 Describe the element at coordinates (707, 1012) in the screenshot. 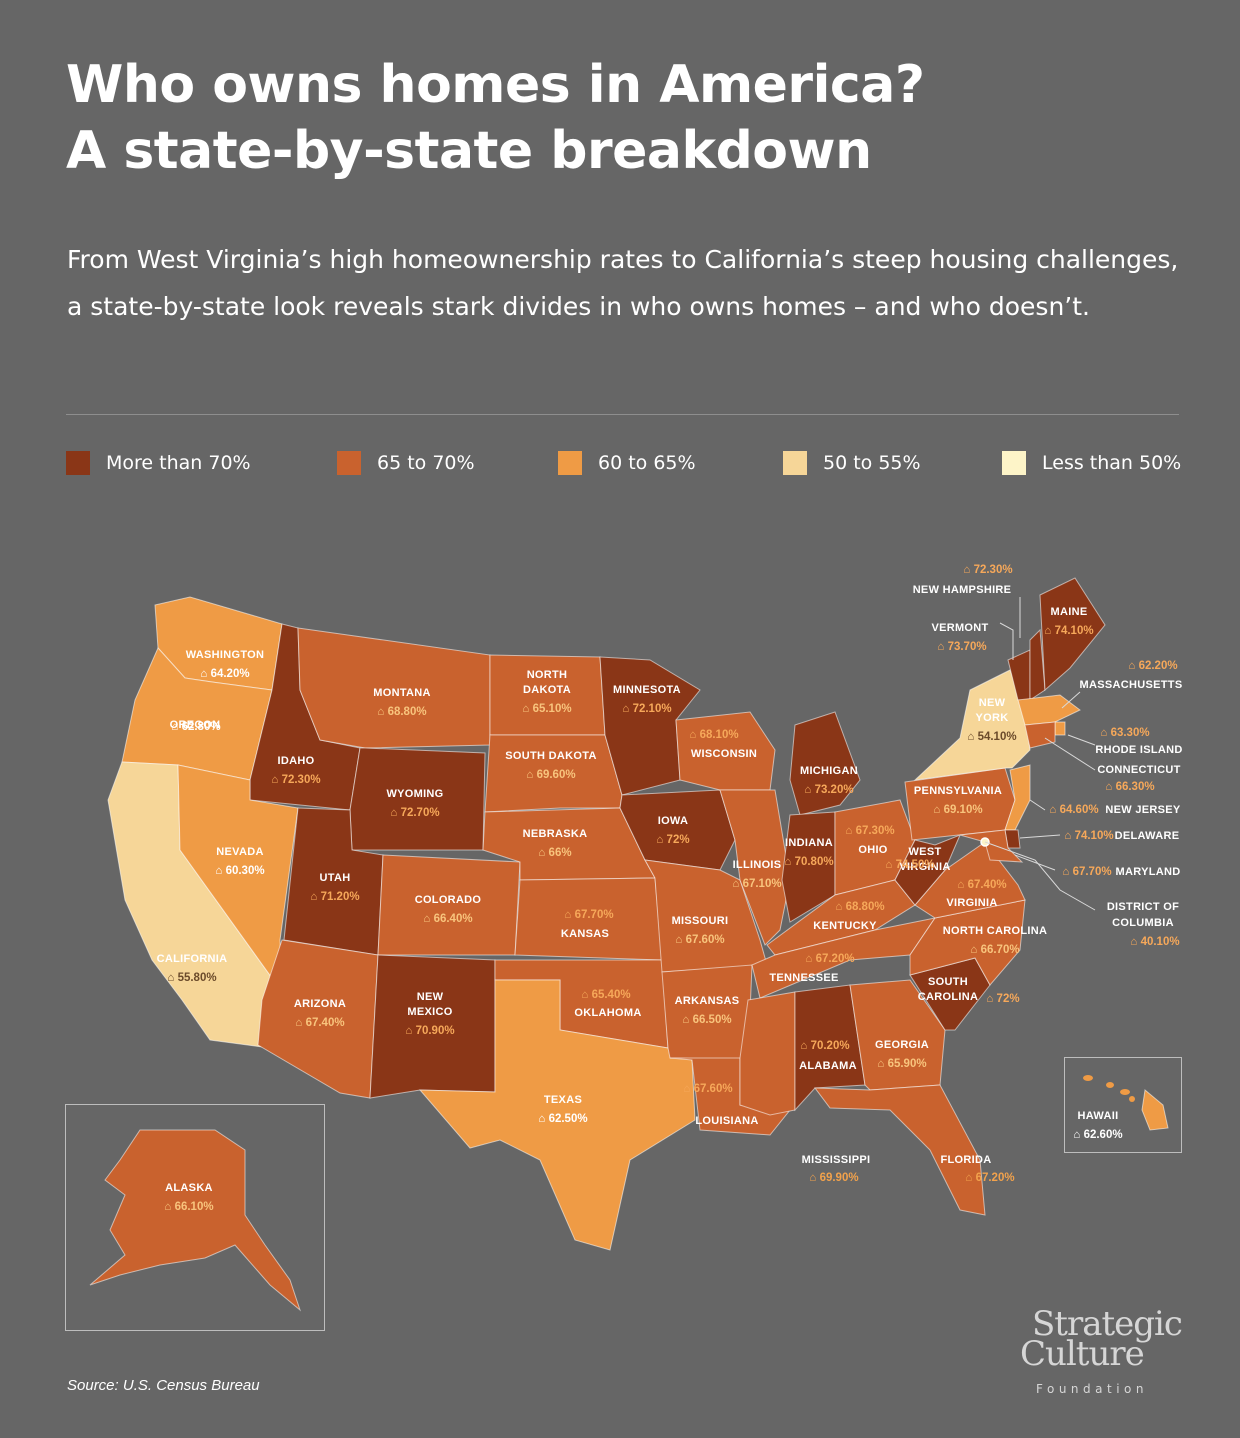

I see `state-shape-arkansas` at that location.